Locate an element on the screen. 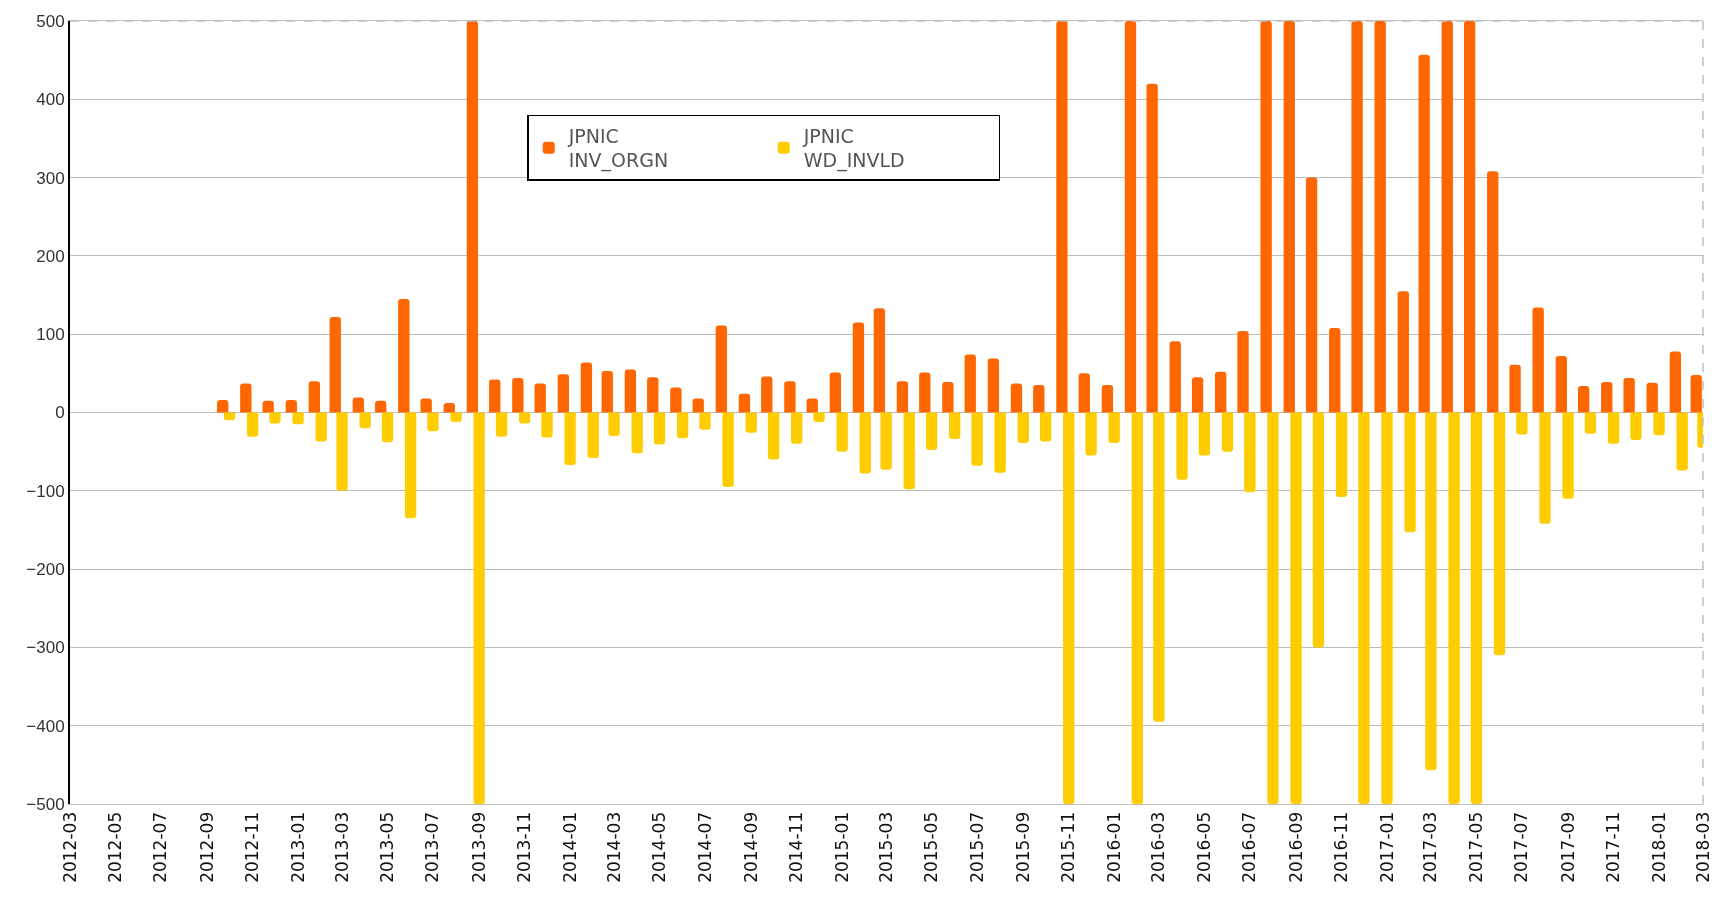  y-tick-label: 500 is located at coordinates (50, 21).